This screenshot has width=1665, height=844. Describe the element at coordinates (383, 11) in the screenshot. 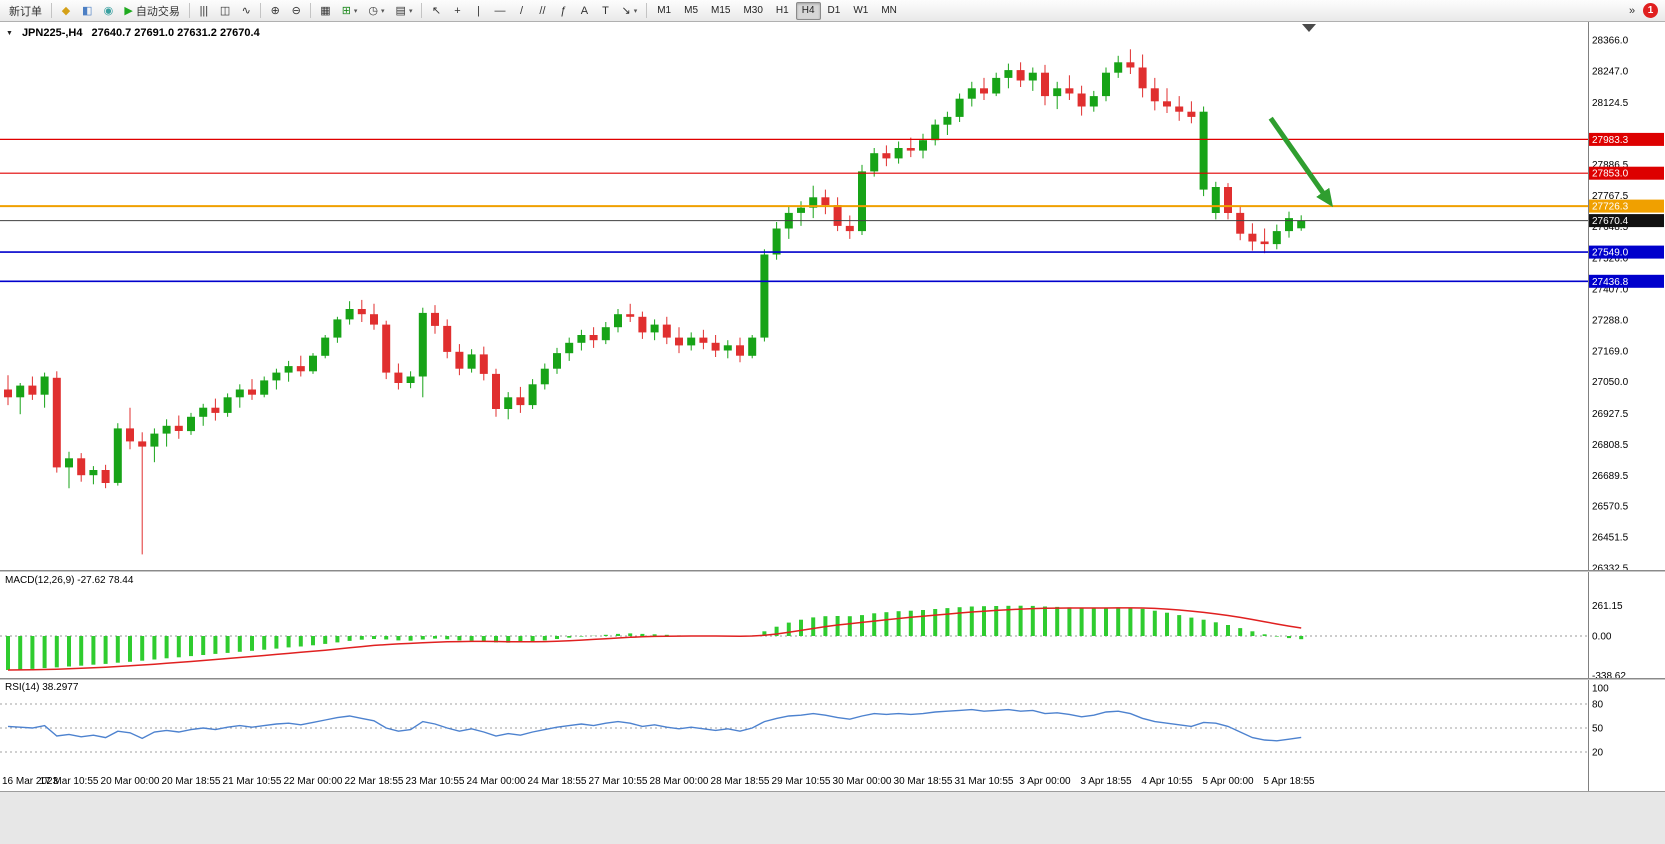

I see `periods-icon-caret: ▾` at that location.